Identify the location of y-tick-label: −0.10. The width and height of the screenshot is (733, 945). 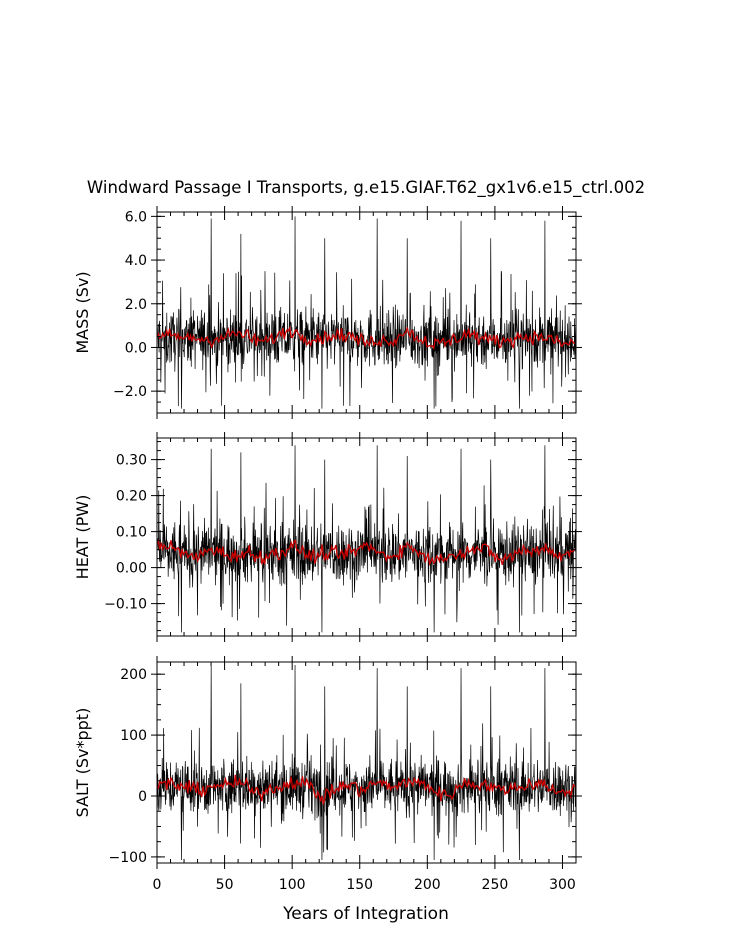
(125, 605).